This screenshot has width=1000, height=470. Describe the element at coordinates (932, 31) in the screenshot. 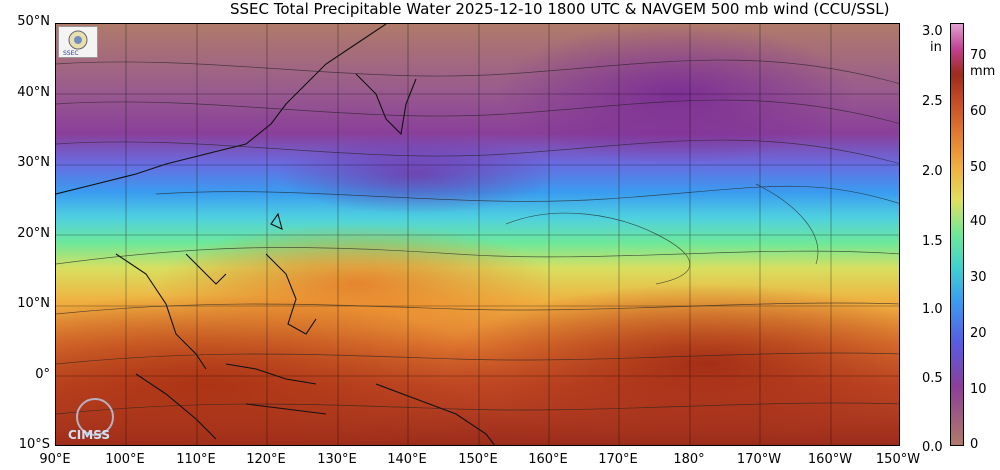

I see `colorbar-inch-tick-3-0: 3.0` at that location.